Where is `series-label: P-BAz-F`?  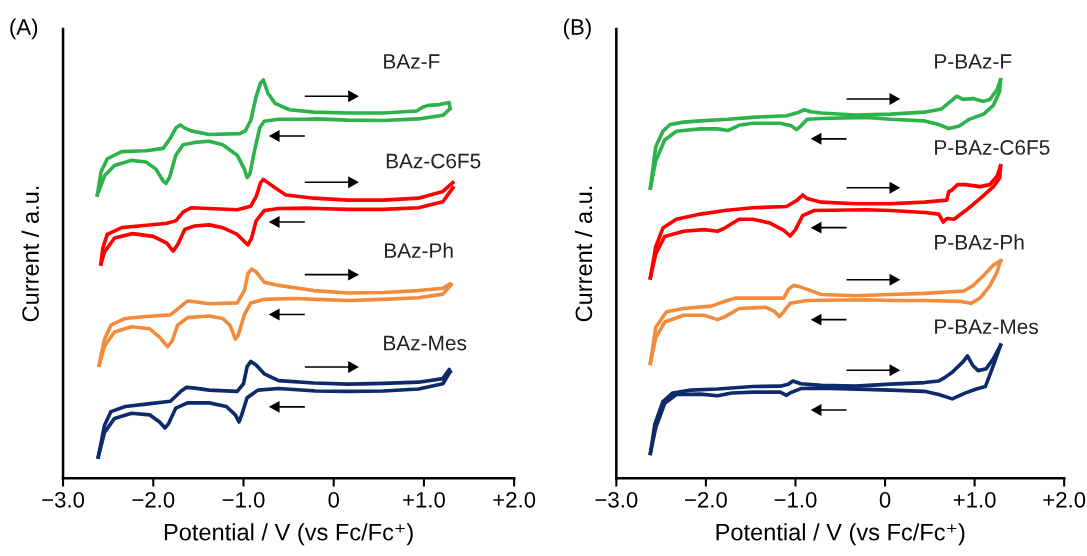
series-label: P-BAz-F is located at coordinates (973, 61).